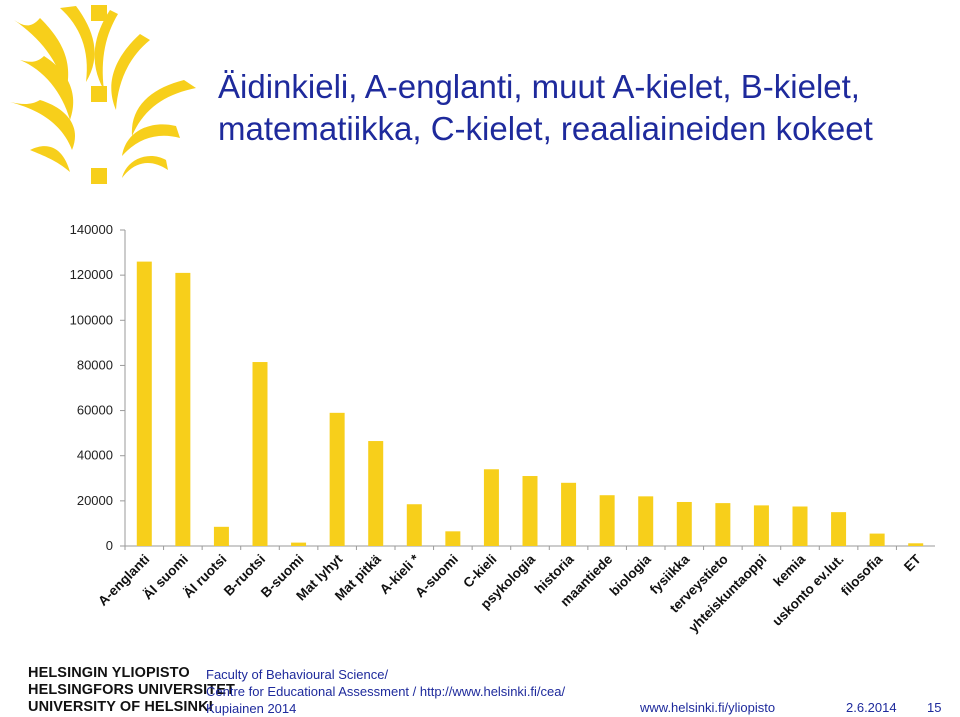  What do you see at coordinates (934, 707) in the screenshot?
I see `page-number: 15` at bounding box center [934, 707].